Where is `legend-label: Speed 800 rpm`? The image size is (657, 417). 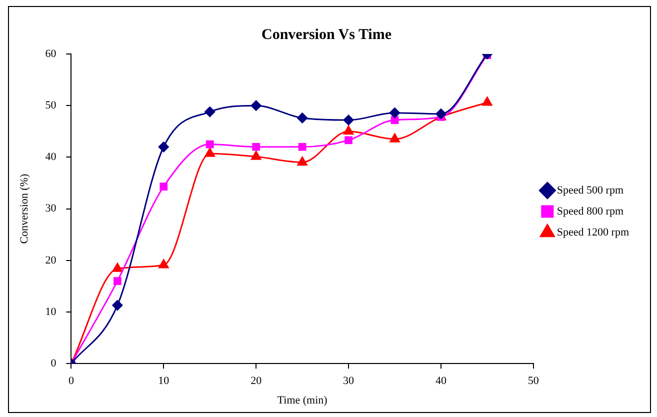
legend-label: Speed 800 rpm is located at coordinates (590, 211).